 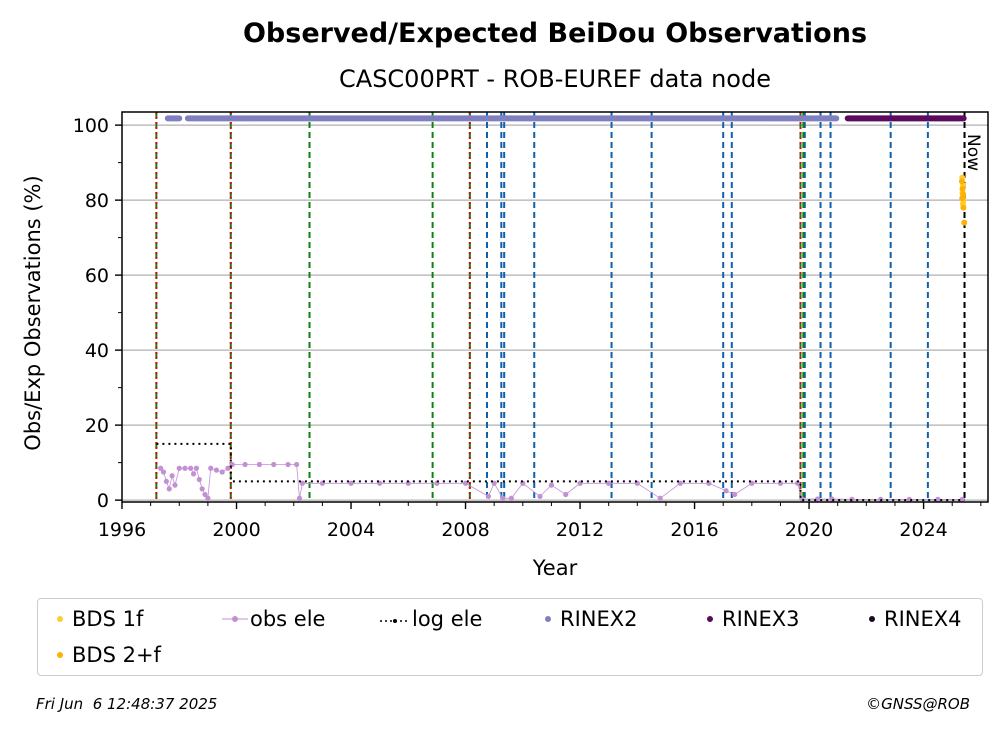 What do you see at coordinates (555, 79) in the screenshot?
I see `chart-subtitle: CASC00PRT - ROB-EUREF data node` at bounding box center [555, 79].